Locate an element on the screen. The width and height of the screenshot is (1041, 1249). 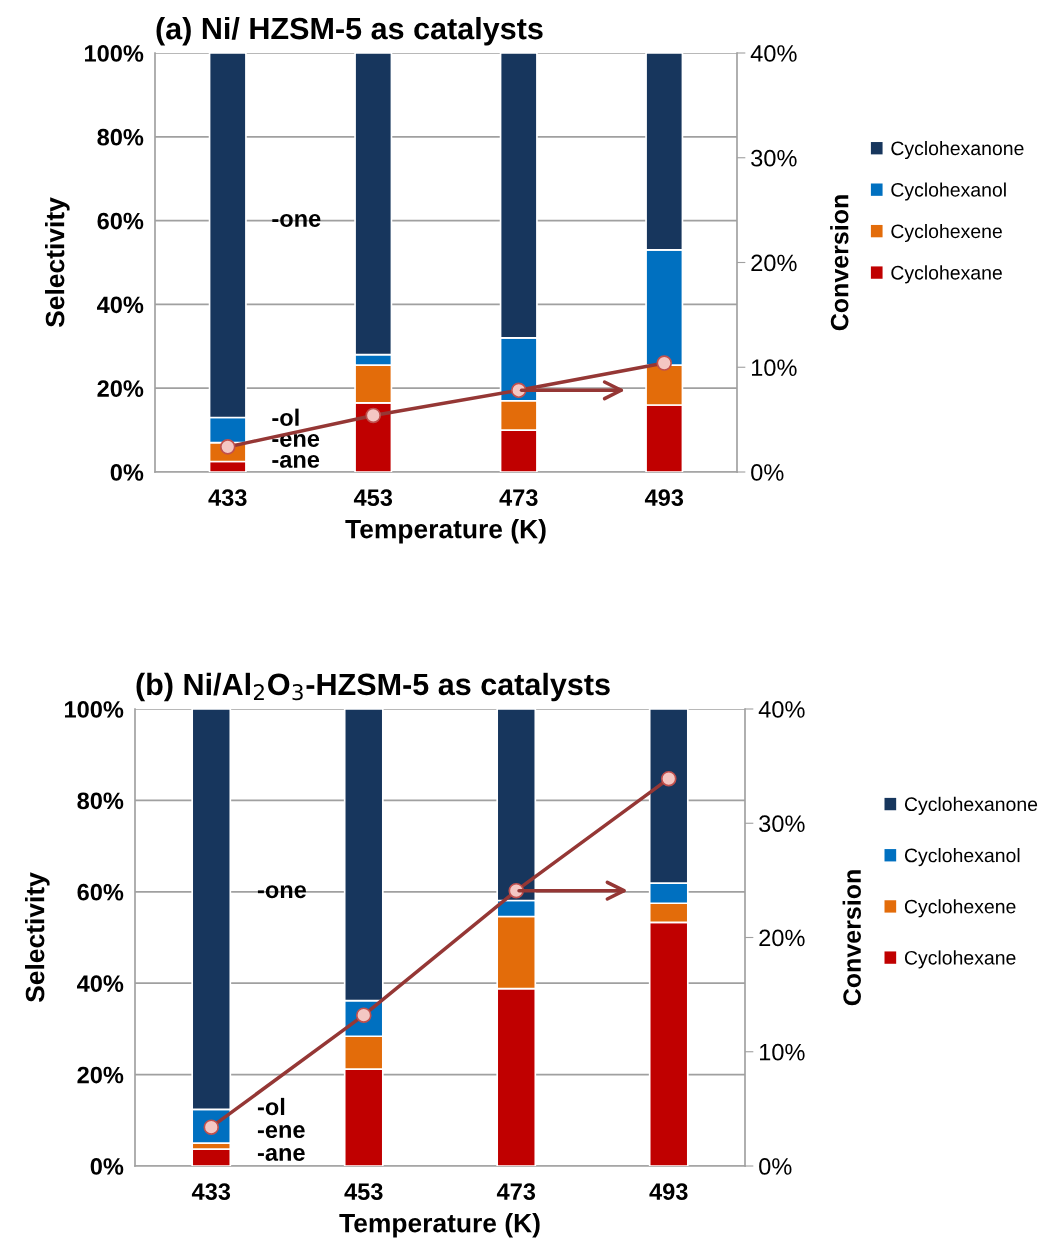
bar is located at coordinates (211, 1157).